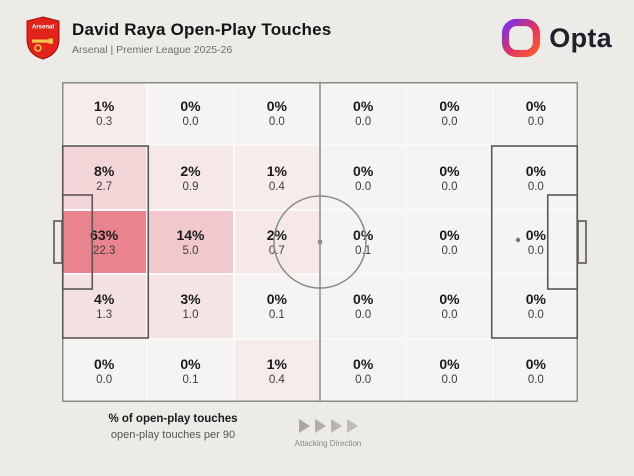 Image resolution: width=634 pixels, height=476 pixels. I want to click on zone-cell: 4% 1.3, so click(104, 306).